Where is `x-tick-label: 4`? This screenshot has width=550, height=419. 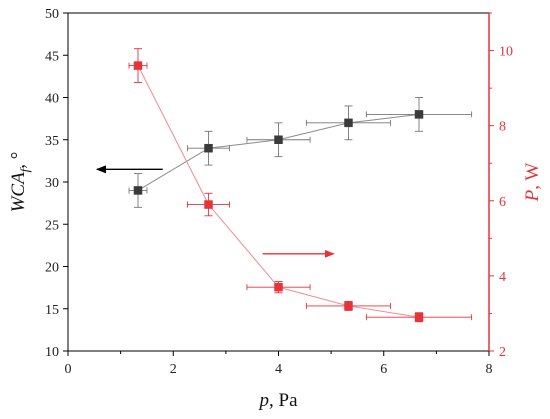 x-tick-label: 4 is located at coordinates (278, 369).